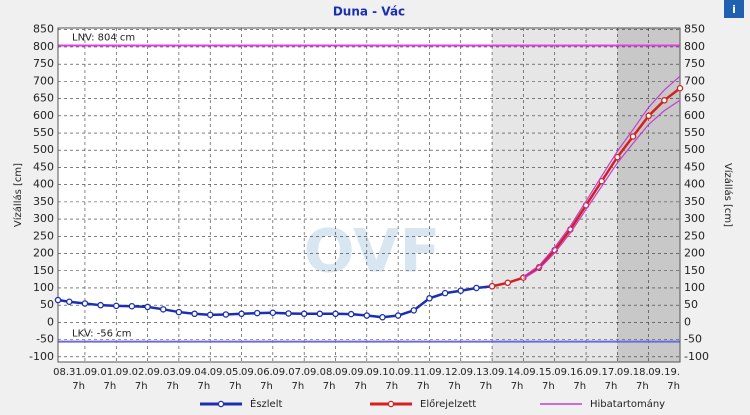 The width and height of the screenshot is (750, 415). I want to click on x-tick-label: 09.16., so click(570, 372).